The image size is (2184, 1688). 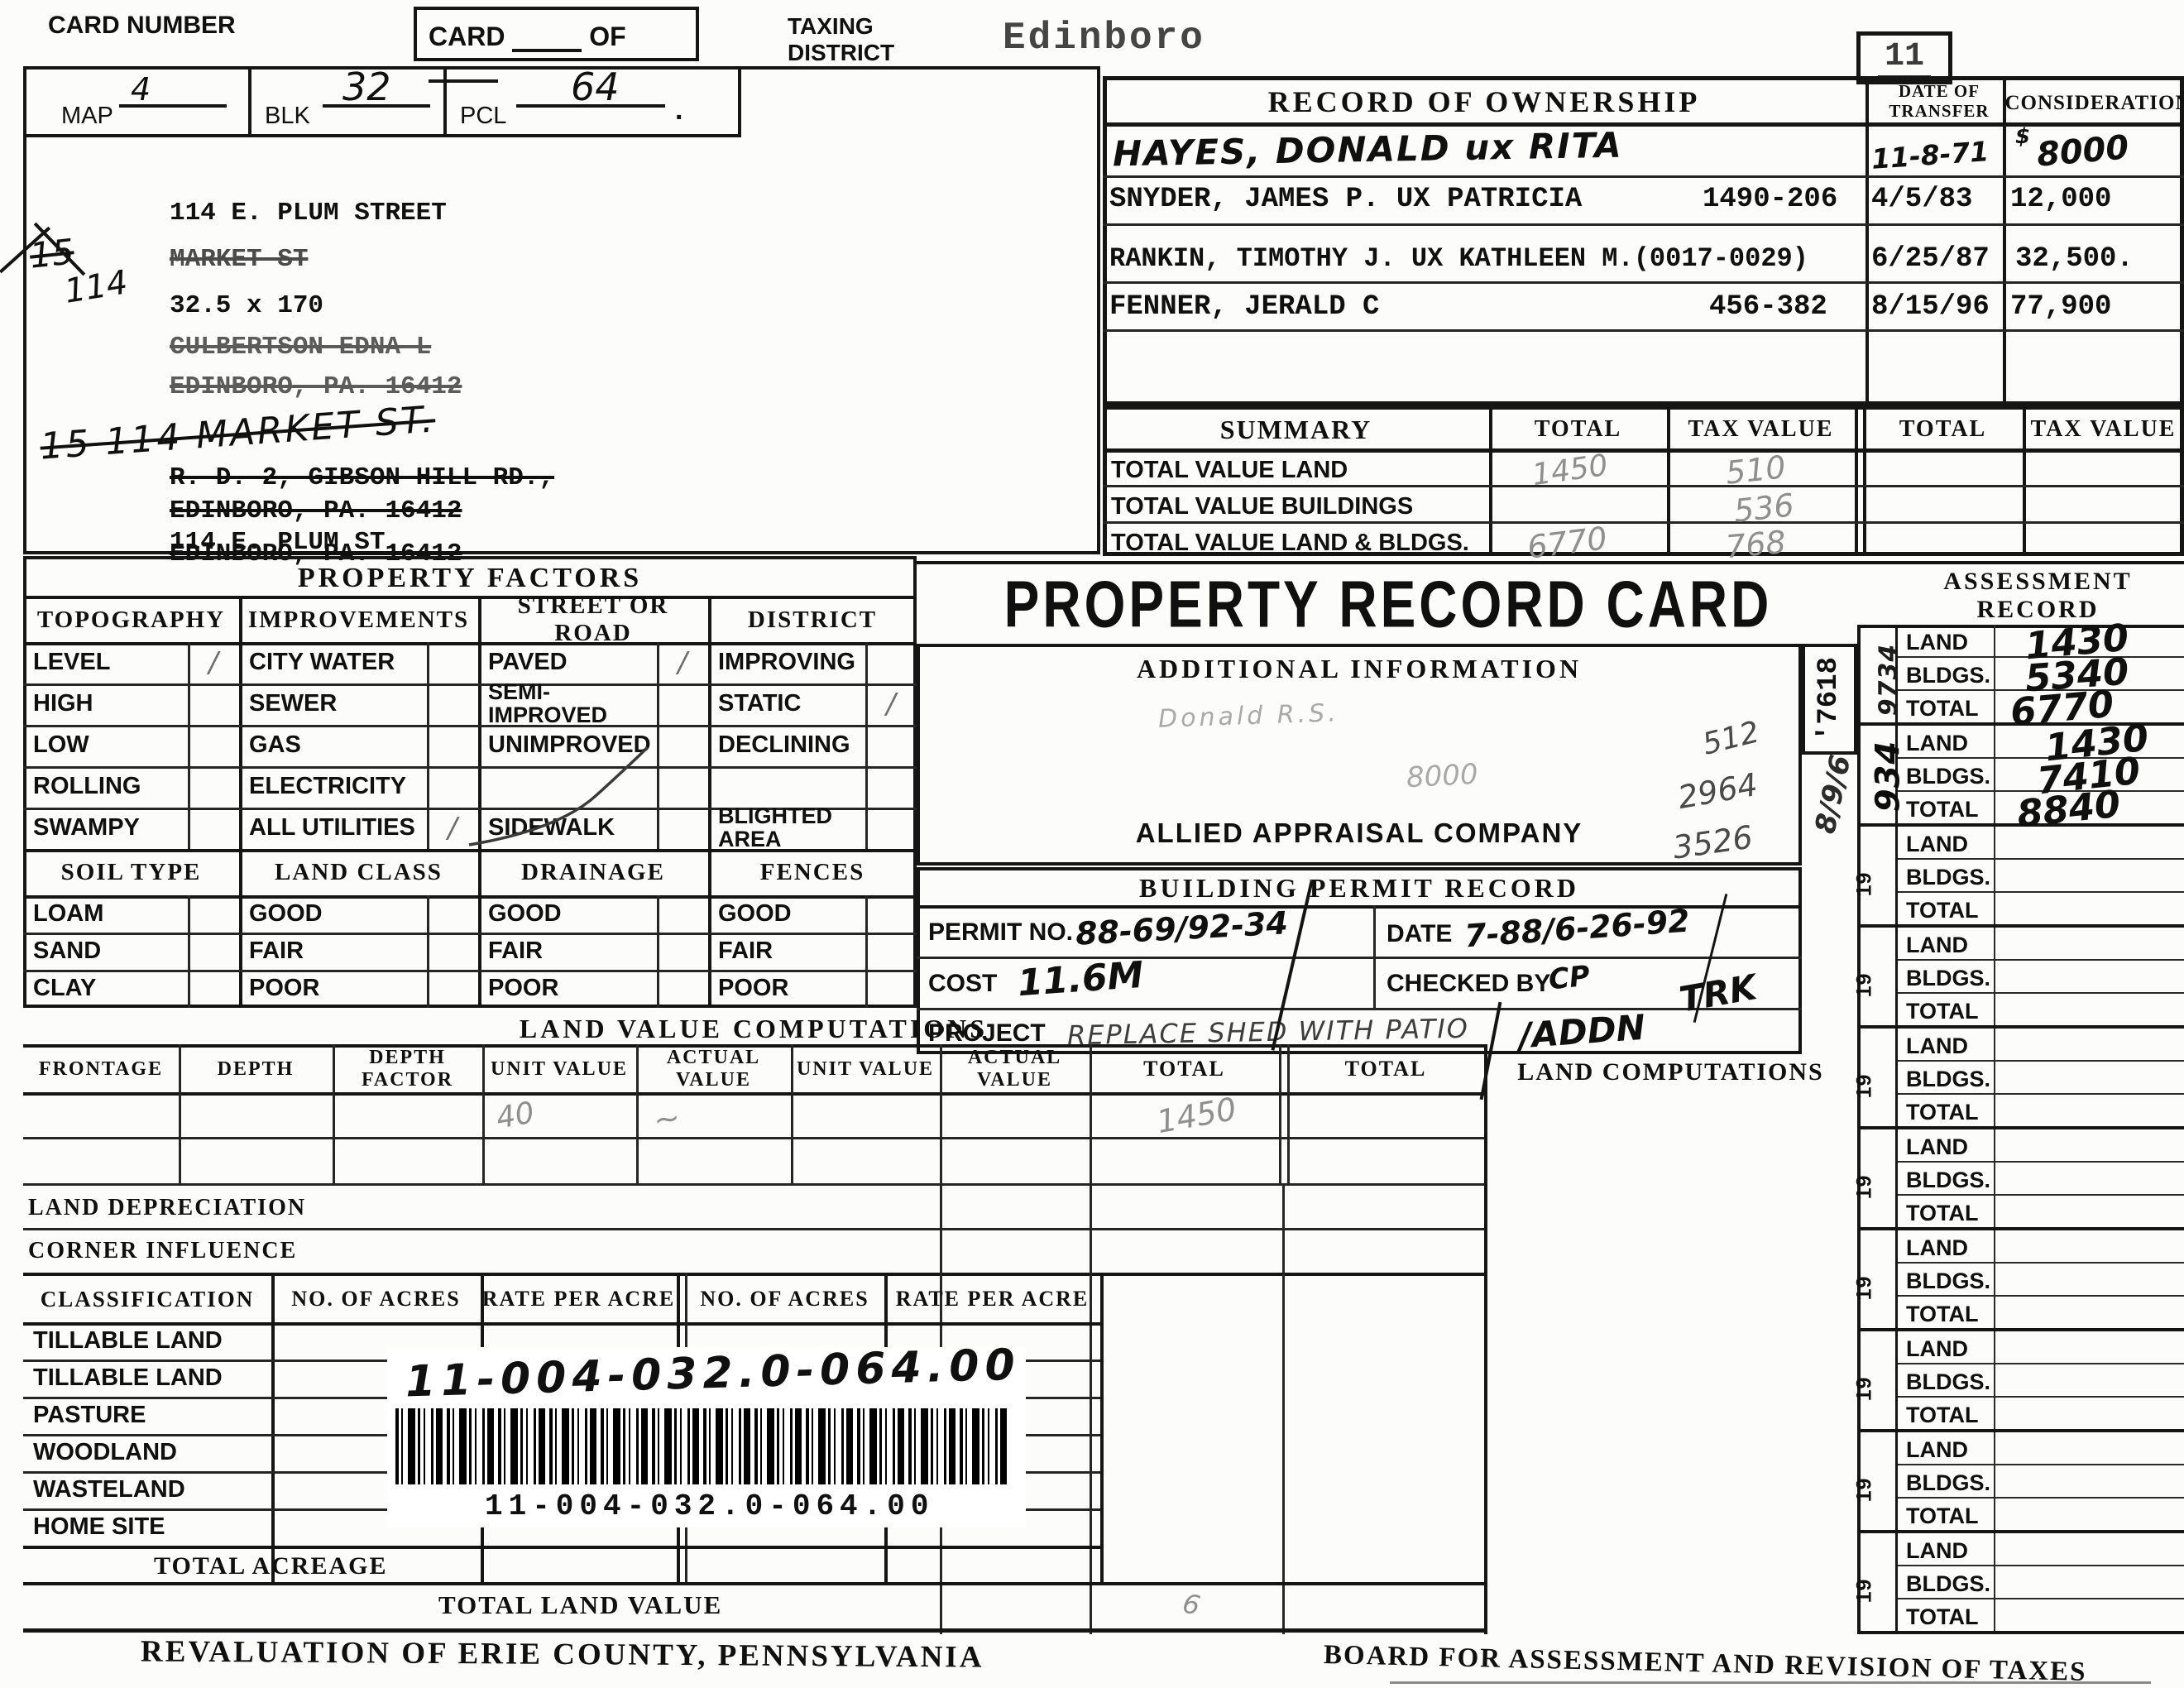 What do you see at coordinates (547, 38) in the screenshot?
I see `card-number-blank` at bounding box center [547, 38].